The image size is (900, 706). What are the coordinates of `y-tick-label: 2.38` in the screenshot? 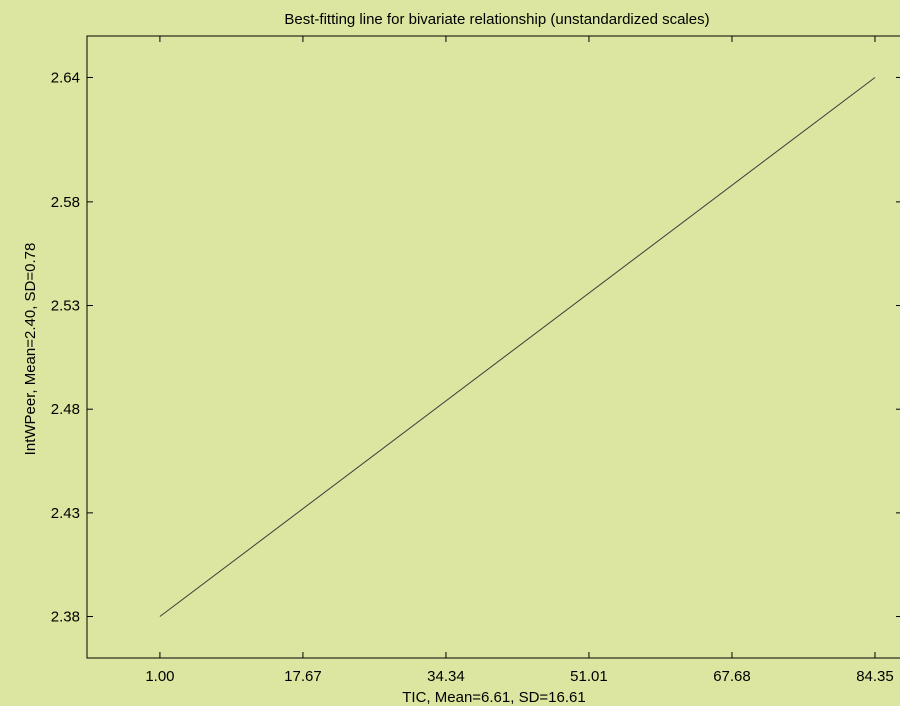 It's located at (65, 617).